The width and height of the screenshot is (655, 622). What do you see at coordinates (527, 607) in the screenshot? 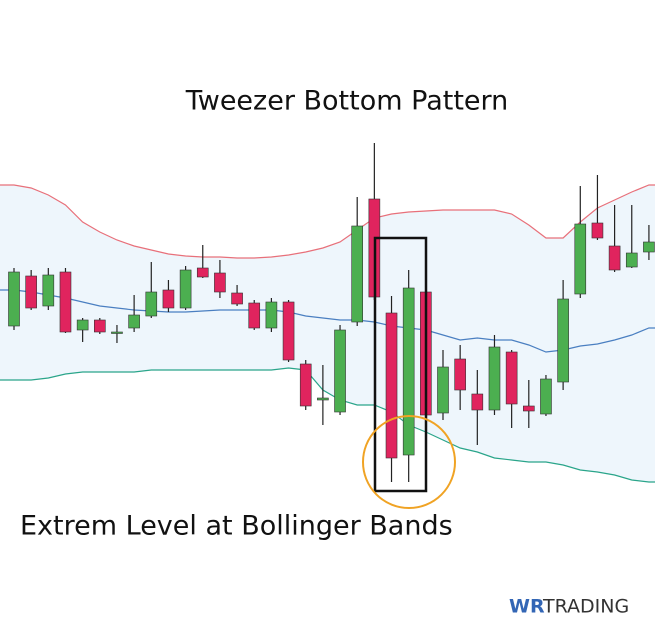
I see `brand-prefix: WR` at bounding box center [527, 607].